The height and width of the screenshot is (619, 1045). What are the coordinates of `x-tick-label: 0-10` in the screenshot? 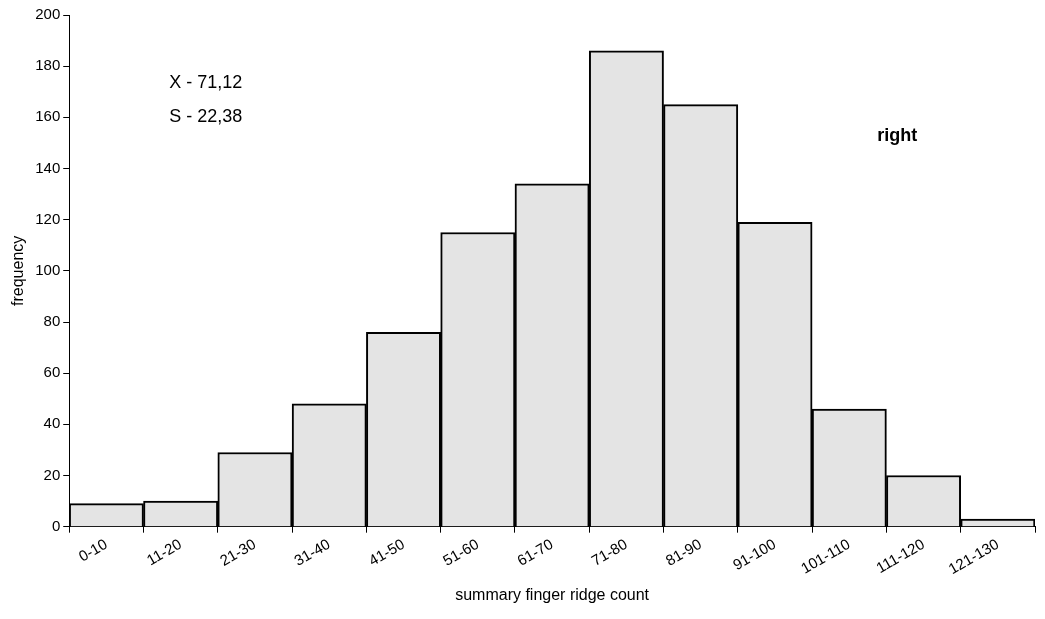 It's located at (92, 549).